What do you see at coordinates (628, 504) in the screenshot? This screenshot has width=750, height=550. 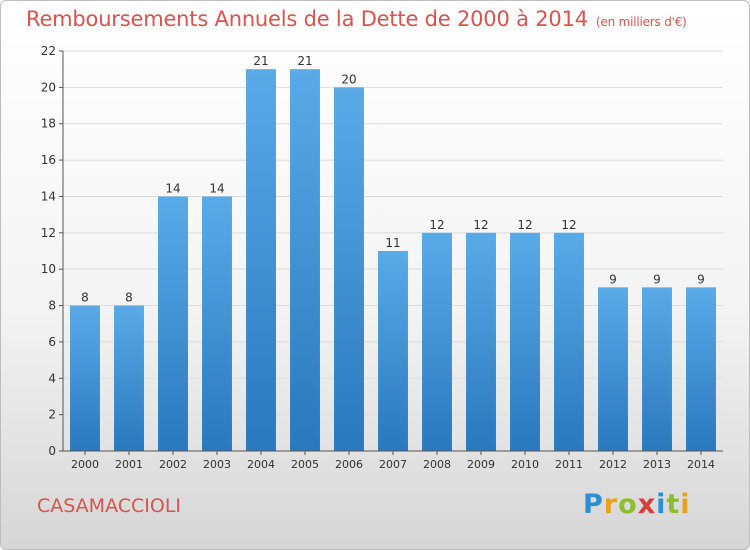 I see `logo-letter: o` at bounding box center [628, 504].